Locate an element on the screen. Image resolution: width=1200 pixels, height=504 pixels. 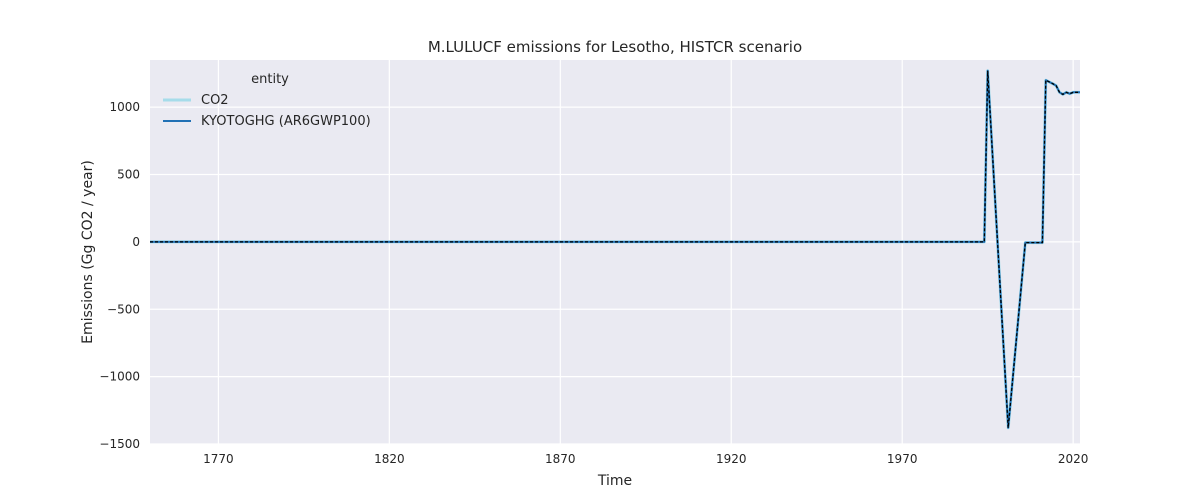
y-tick-label: 1000 is located at coordinates (124, 107).